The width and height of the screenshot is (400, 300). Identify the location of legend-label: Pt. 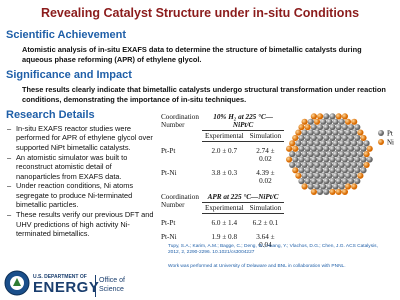
(390, 134).